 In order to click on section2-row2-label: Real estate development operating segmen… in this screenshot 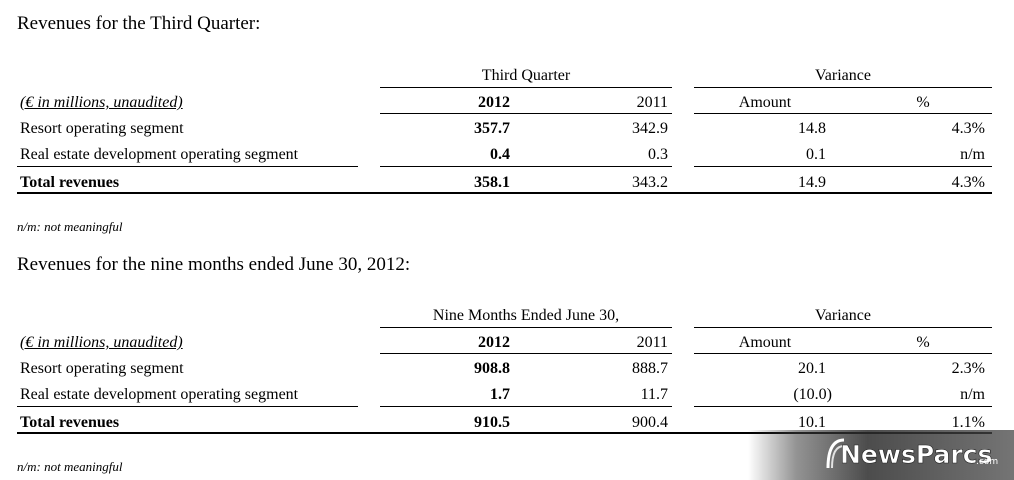, I will do `click(159, 394)`.